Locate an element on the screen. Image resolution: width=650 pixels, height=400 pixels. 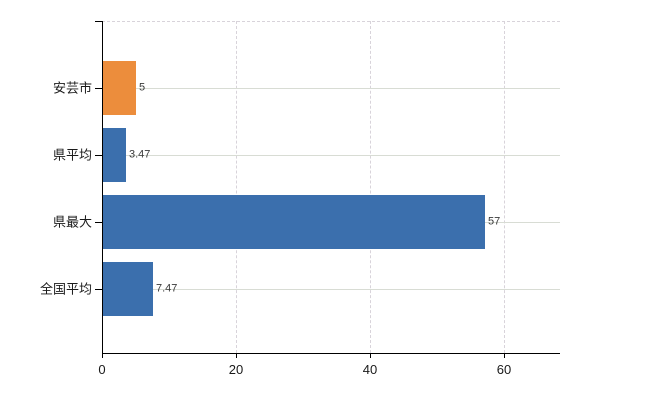
x-tick-label: 0 is located at coordinates (102, 369).